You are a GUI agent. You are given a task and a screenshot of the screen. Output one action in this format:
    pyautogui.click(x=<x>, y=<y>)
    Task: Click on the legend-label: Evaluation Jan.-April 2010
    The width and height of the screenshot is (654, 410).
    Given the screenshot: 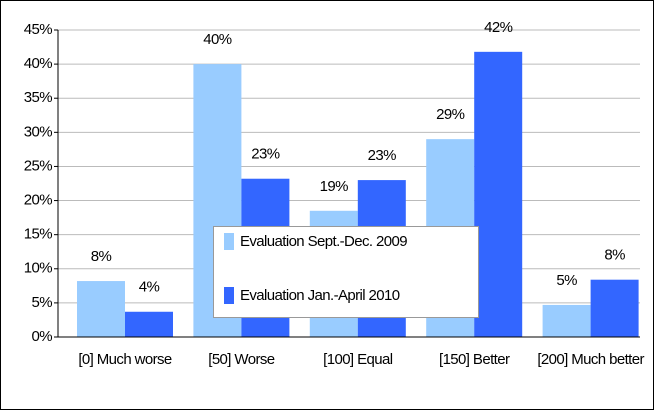 What is the action you would take?
    pyautogui.click(x=320, y=295)
    